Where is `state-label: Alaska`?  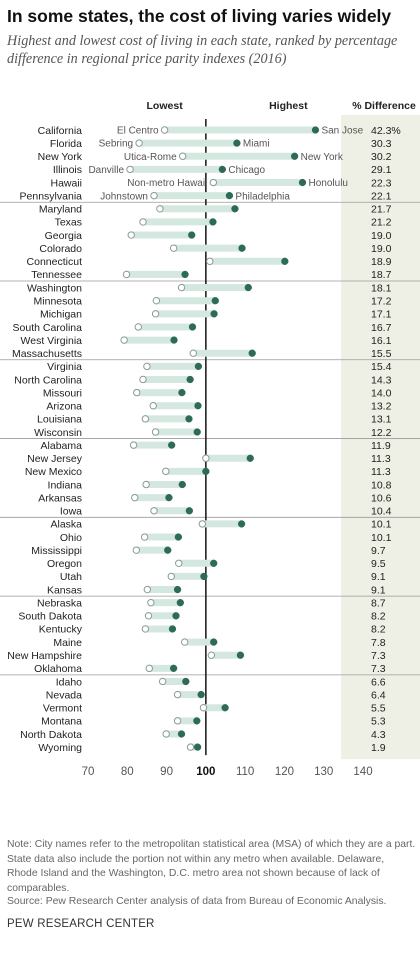 state-label: Alaska is located at coordinates (66, 525).